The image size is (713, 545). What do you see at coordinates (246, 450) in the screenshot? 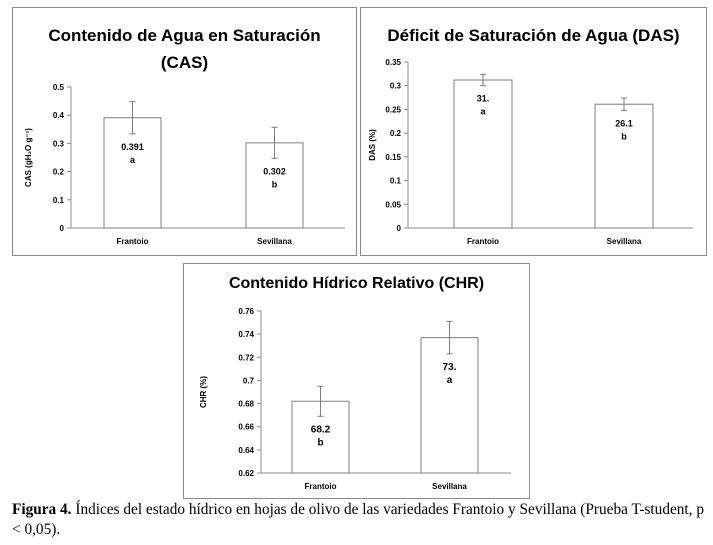
I see `y-tick-label: 0.64` at bounding box center [246, 450].